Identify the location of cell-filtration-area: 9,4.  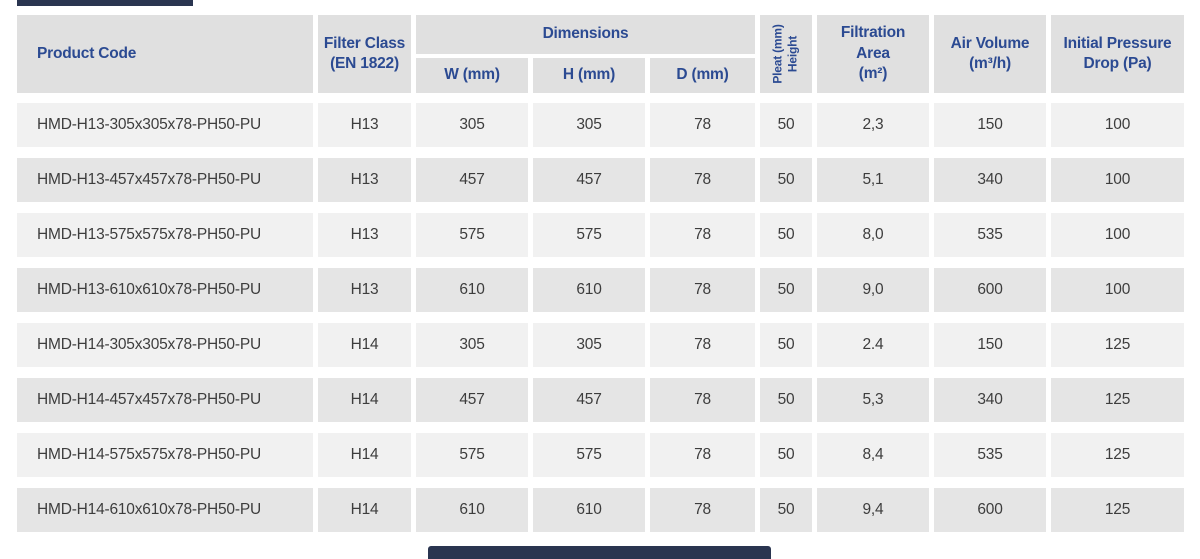
(873, 510).